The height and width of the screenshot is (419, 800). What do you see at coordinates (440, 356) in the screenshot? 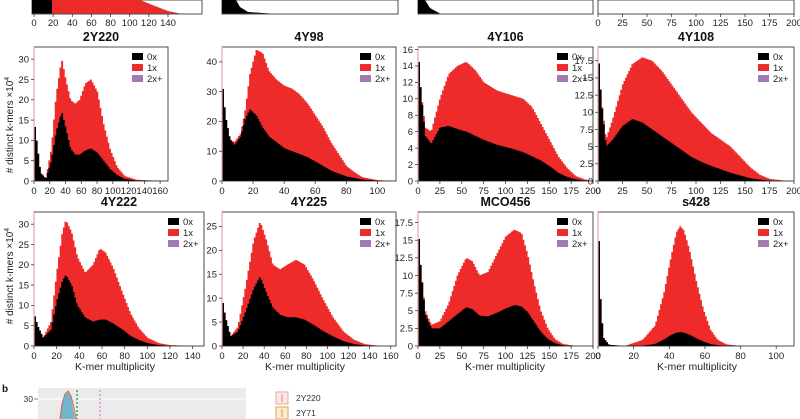
I see `x-tick-label: 25` at bounding box center [440, 356].